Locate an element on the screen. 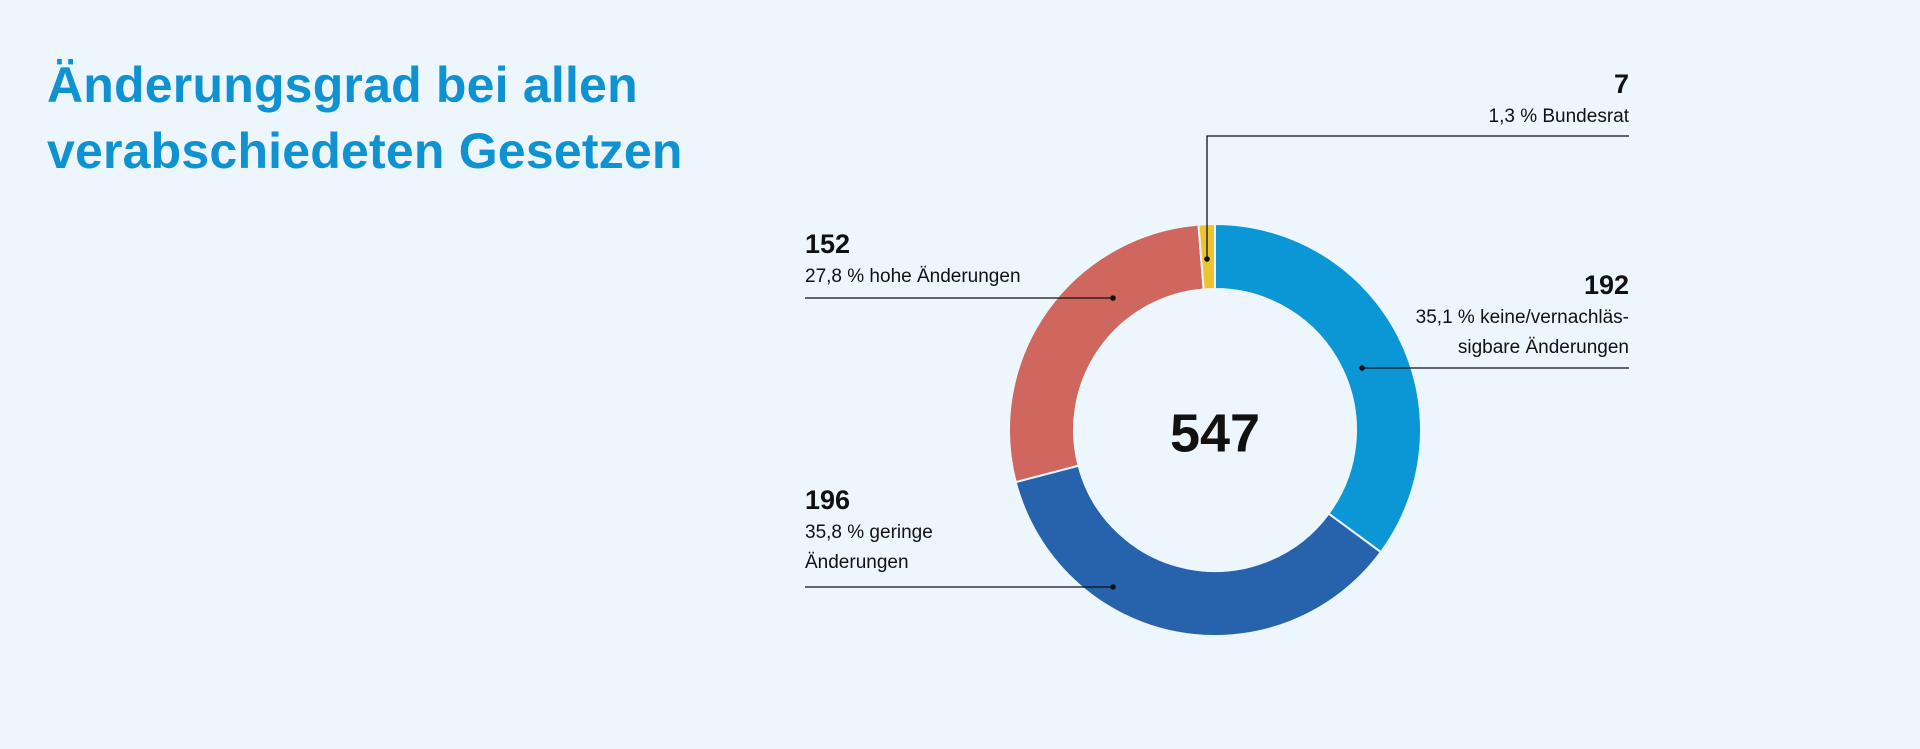  leader-line-bundesrat is located at coordinates (1417, 197).